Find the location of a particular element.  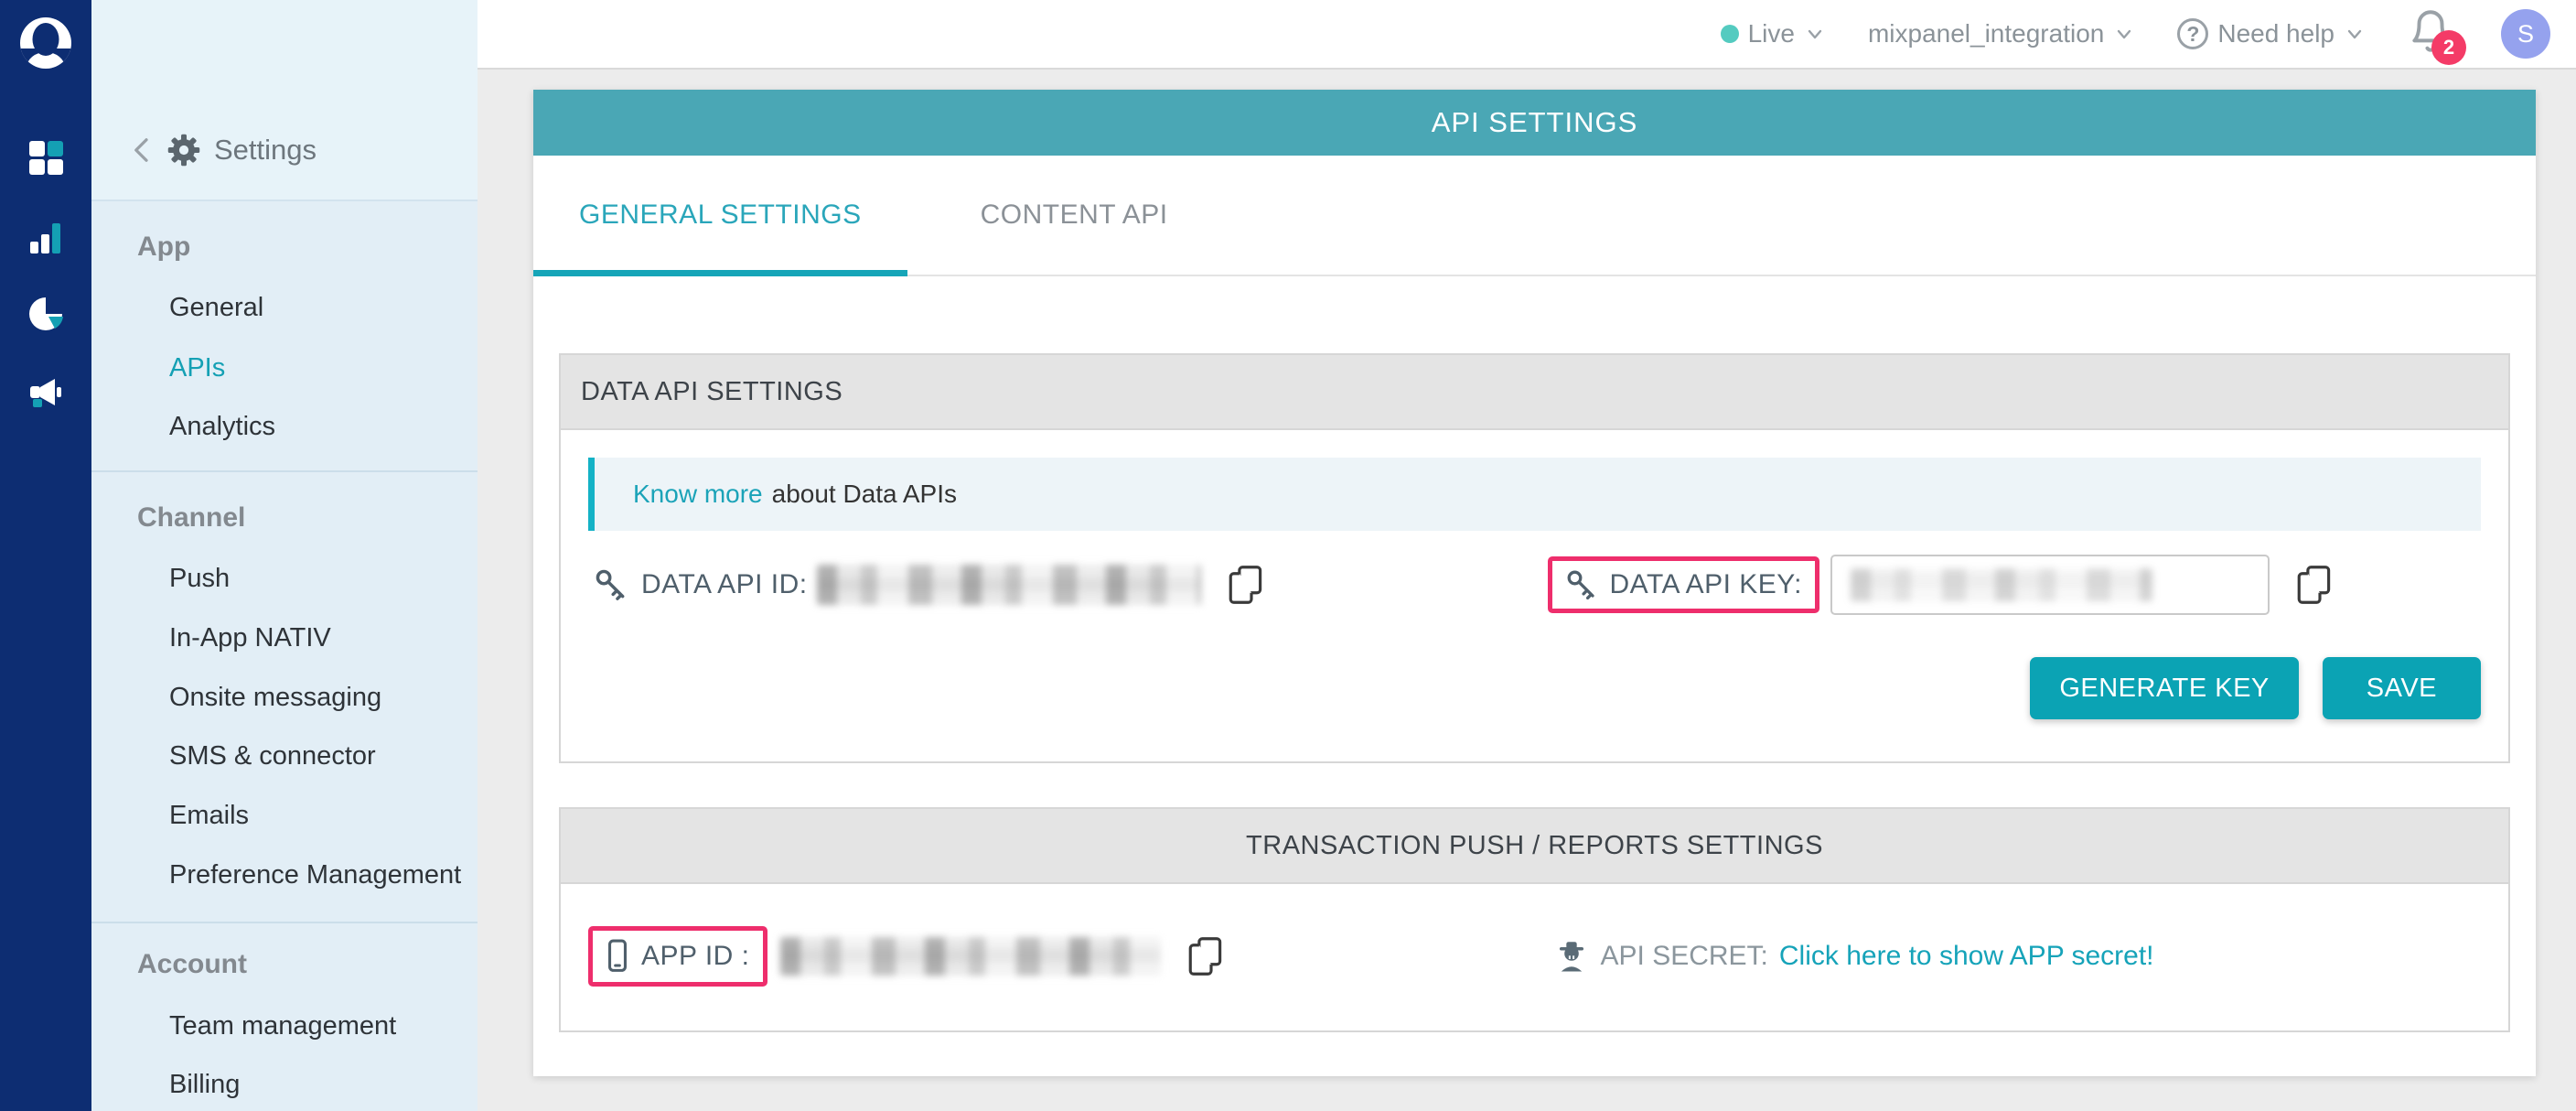

sidebar-item-preference-management: Preference Management is located at coordinates (315, 875).